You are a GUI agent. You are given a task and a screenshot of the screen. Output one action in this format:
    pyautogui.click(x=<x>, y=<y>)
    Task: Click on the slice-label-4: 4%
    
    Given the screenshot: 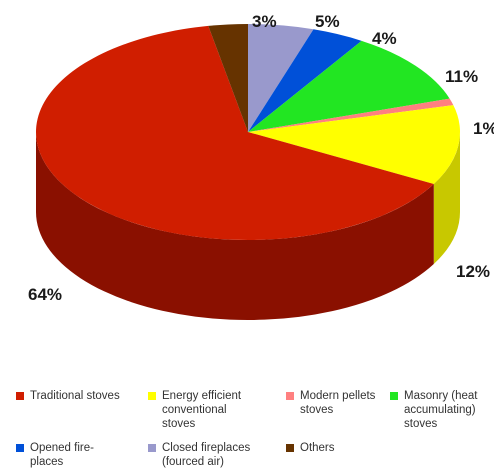 What is the action you would take?
    pyautogui.click(x=384, y=38)
    